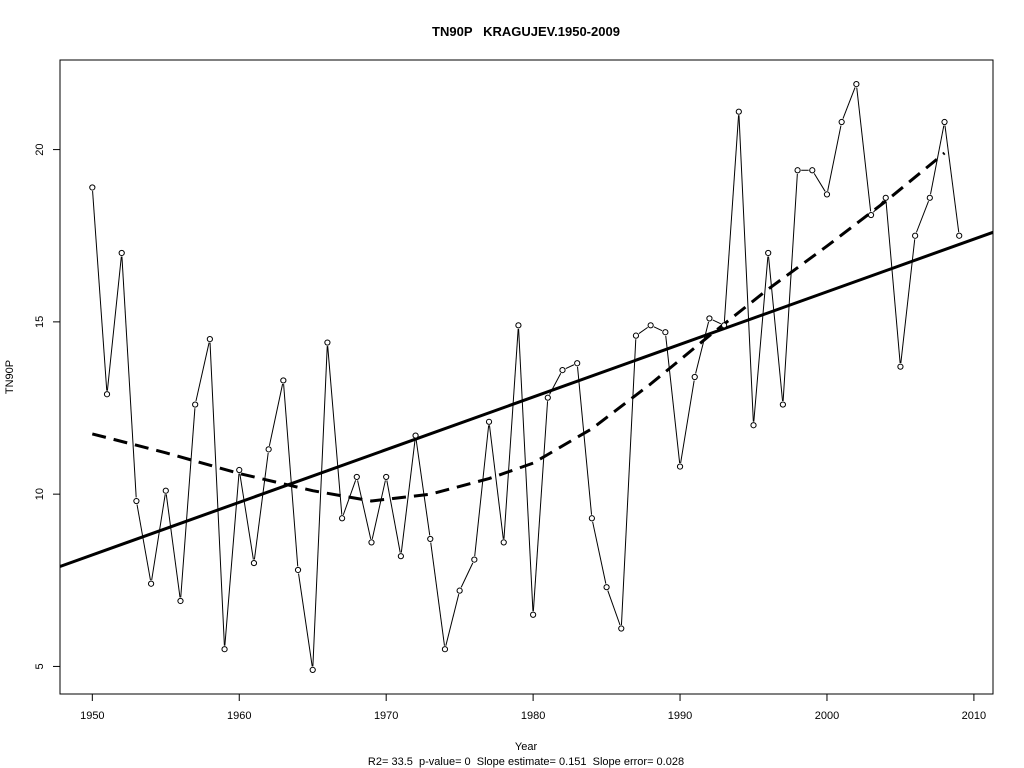 The height and width of the screenshot is (768, 1024). What do you see at coordinates (92, 716) in the screenshot?
I see `x-tick-label: 1950` at bounding box center [92, 716].